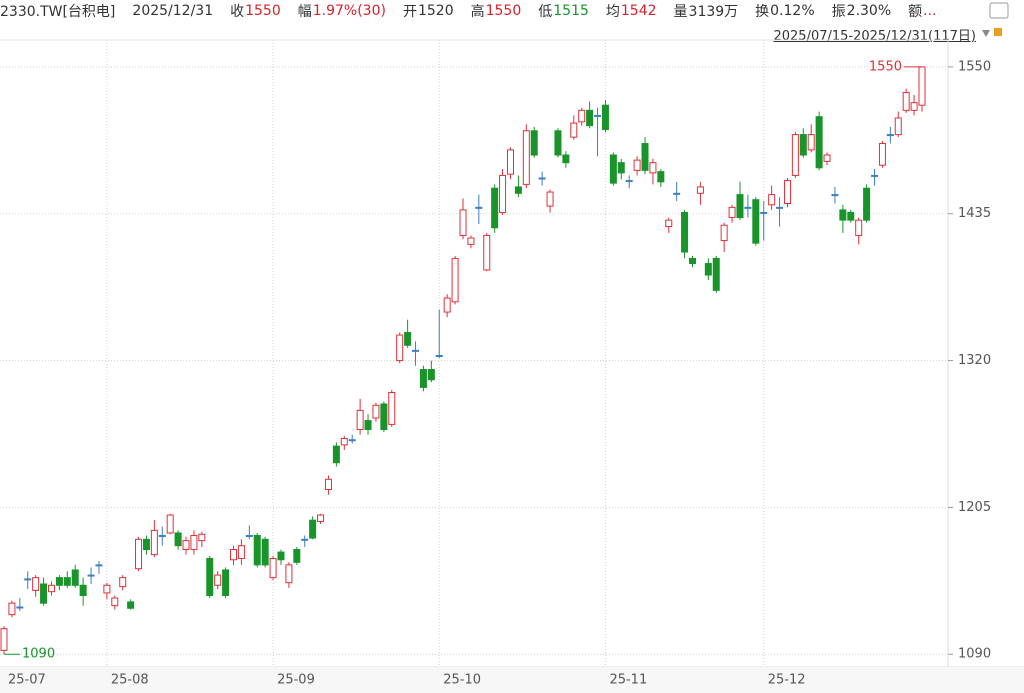  Describe the element at coordinates (974, 360) in the screenshot. I see `y-tick-label: 1320` at that location.